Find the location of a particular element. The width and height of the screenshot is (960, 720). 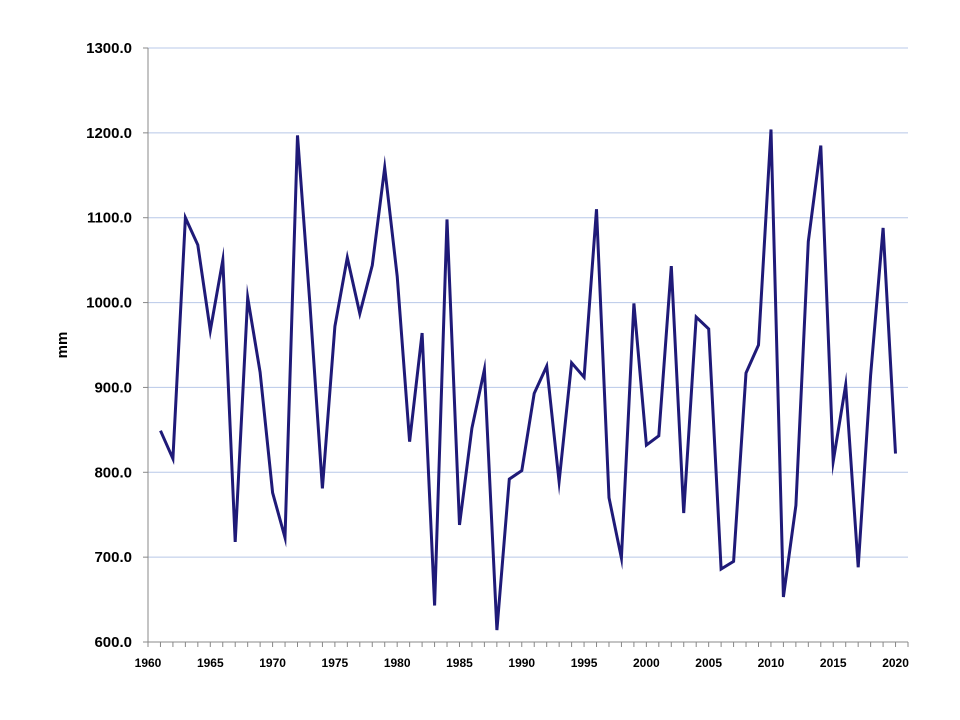

x-tick-label: 1995 is located at coordinates (584, 663).